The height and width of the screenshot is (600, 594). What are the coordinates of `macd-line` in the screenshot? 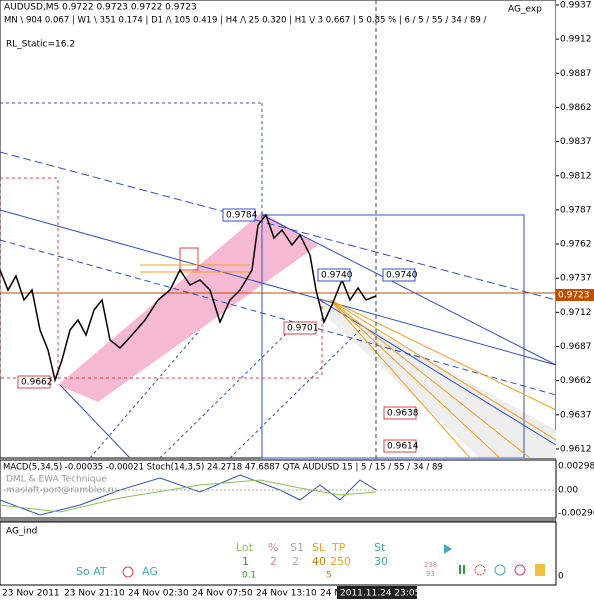 It's located at (188, 496).